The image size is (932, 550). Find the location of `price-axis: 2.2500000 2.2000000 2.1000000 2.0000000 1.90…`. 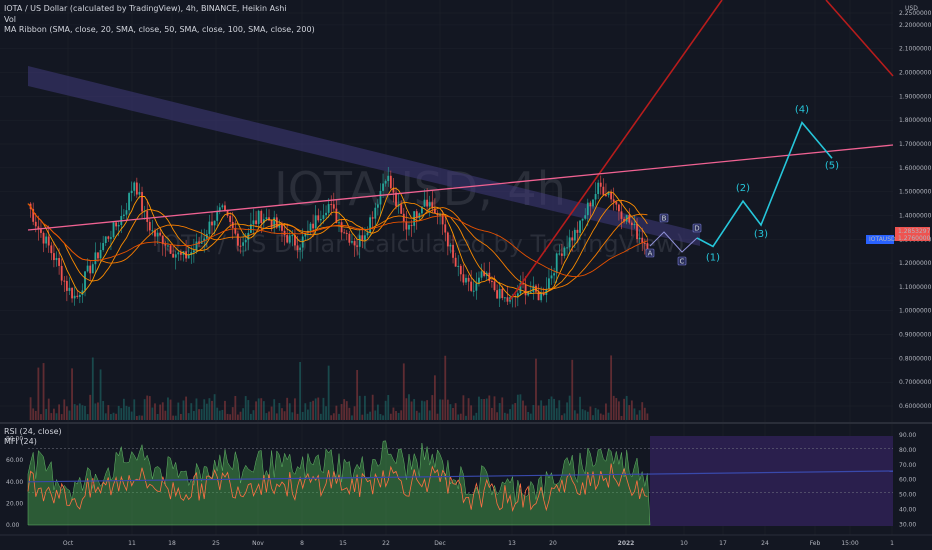

price-axis: 2.2500000 2.2000000 2.1000000 2.0000000 1.90… is located at coordinates (915, 210).